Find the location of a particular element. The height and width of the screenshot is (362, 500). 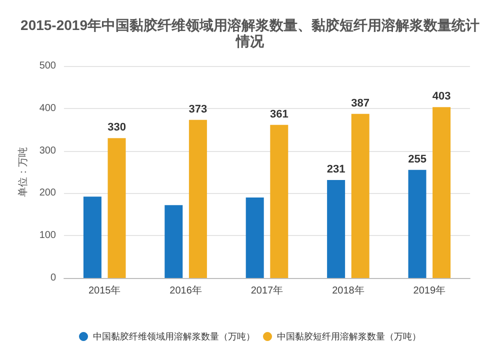

y-tick-label: 0 is located at coordinates (53, 278).